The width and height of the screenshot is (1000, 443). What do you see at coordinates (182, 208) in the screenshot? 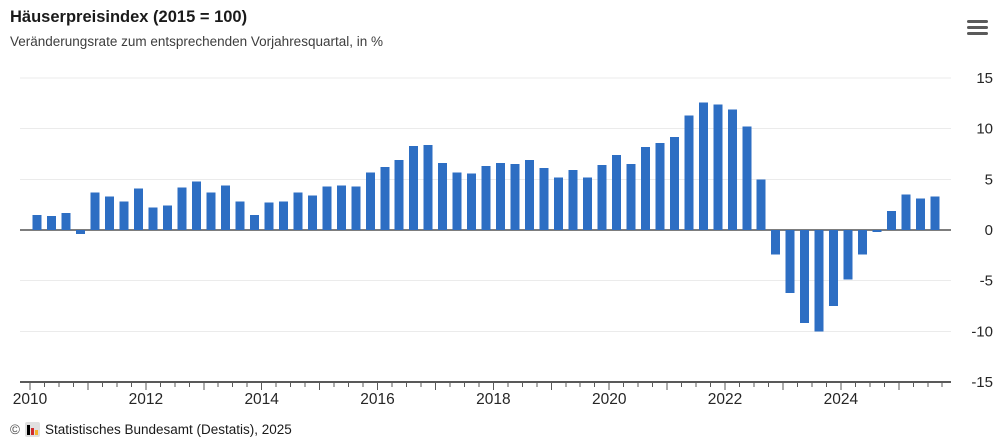
I see `bar-2012-Q3: 2012 Q3: 4.2 %` at bounding box center [182, 208].